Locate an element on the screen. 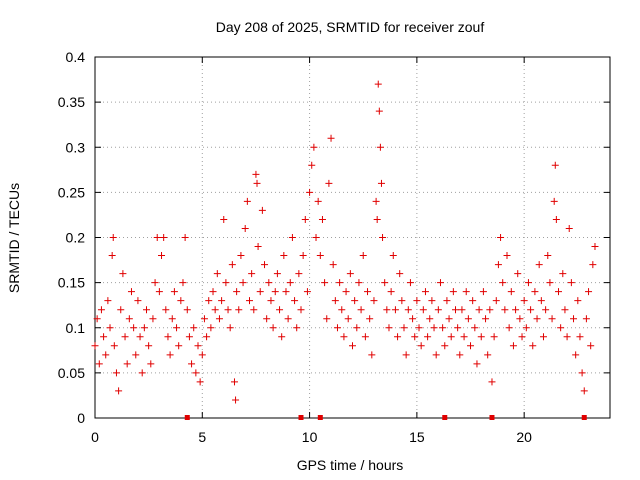 The image size is (640, 480). x-tick-label: 15 is located at coordinates (417, 437).